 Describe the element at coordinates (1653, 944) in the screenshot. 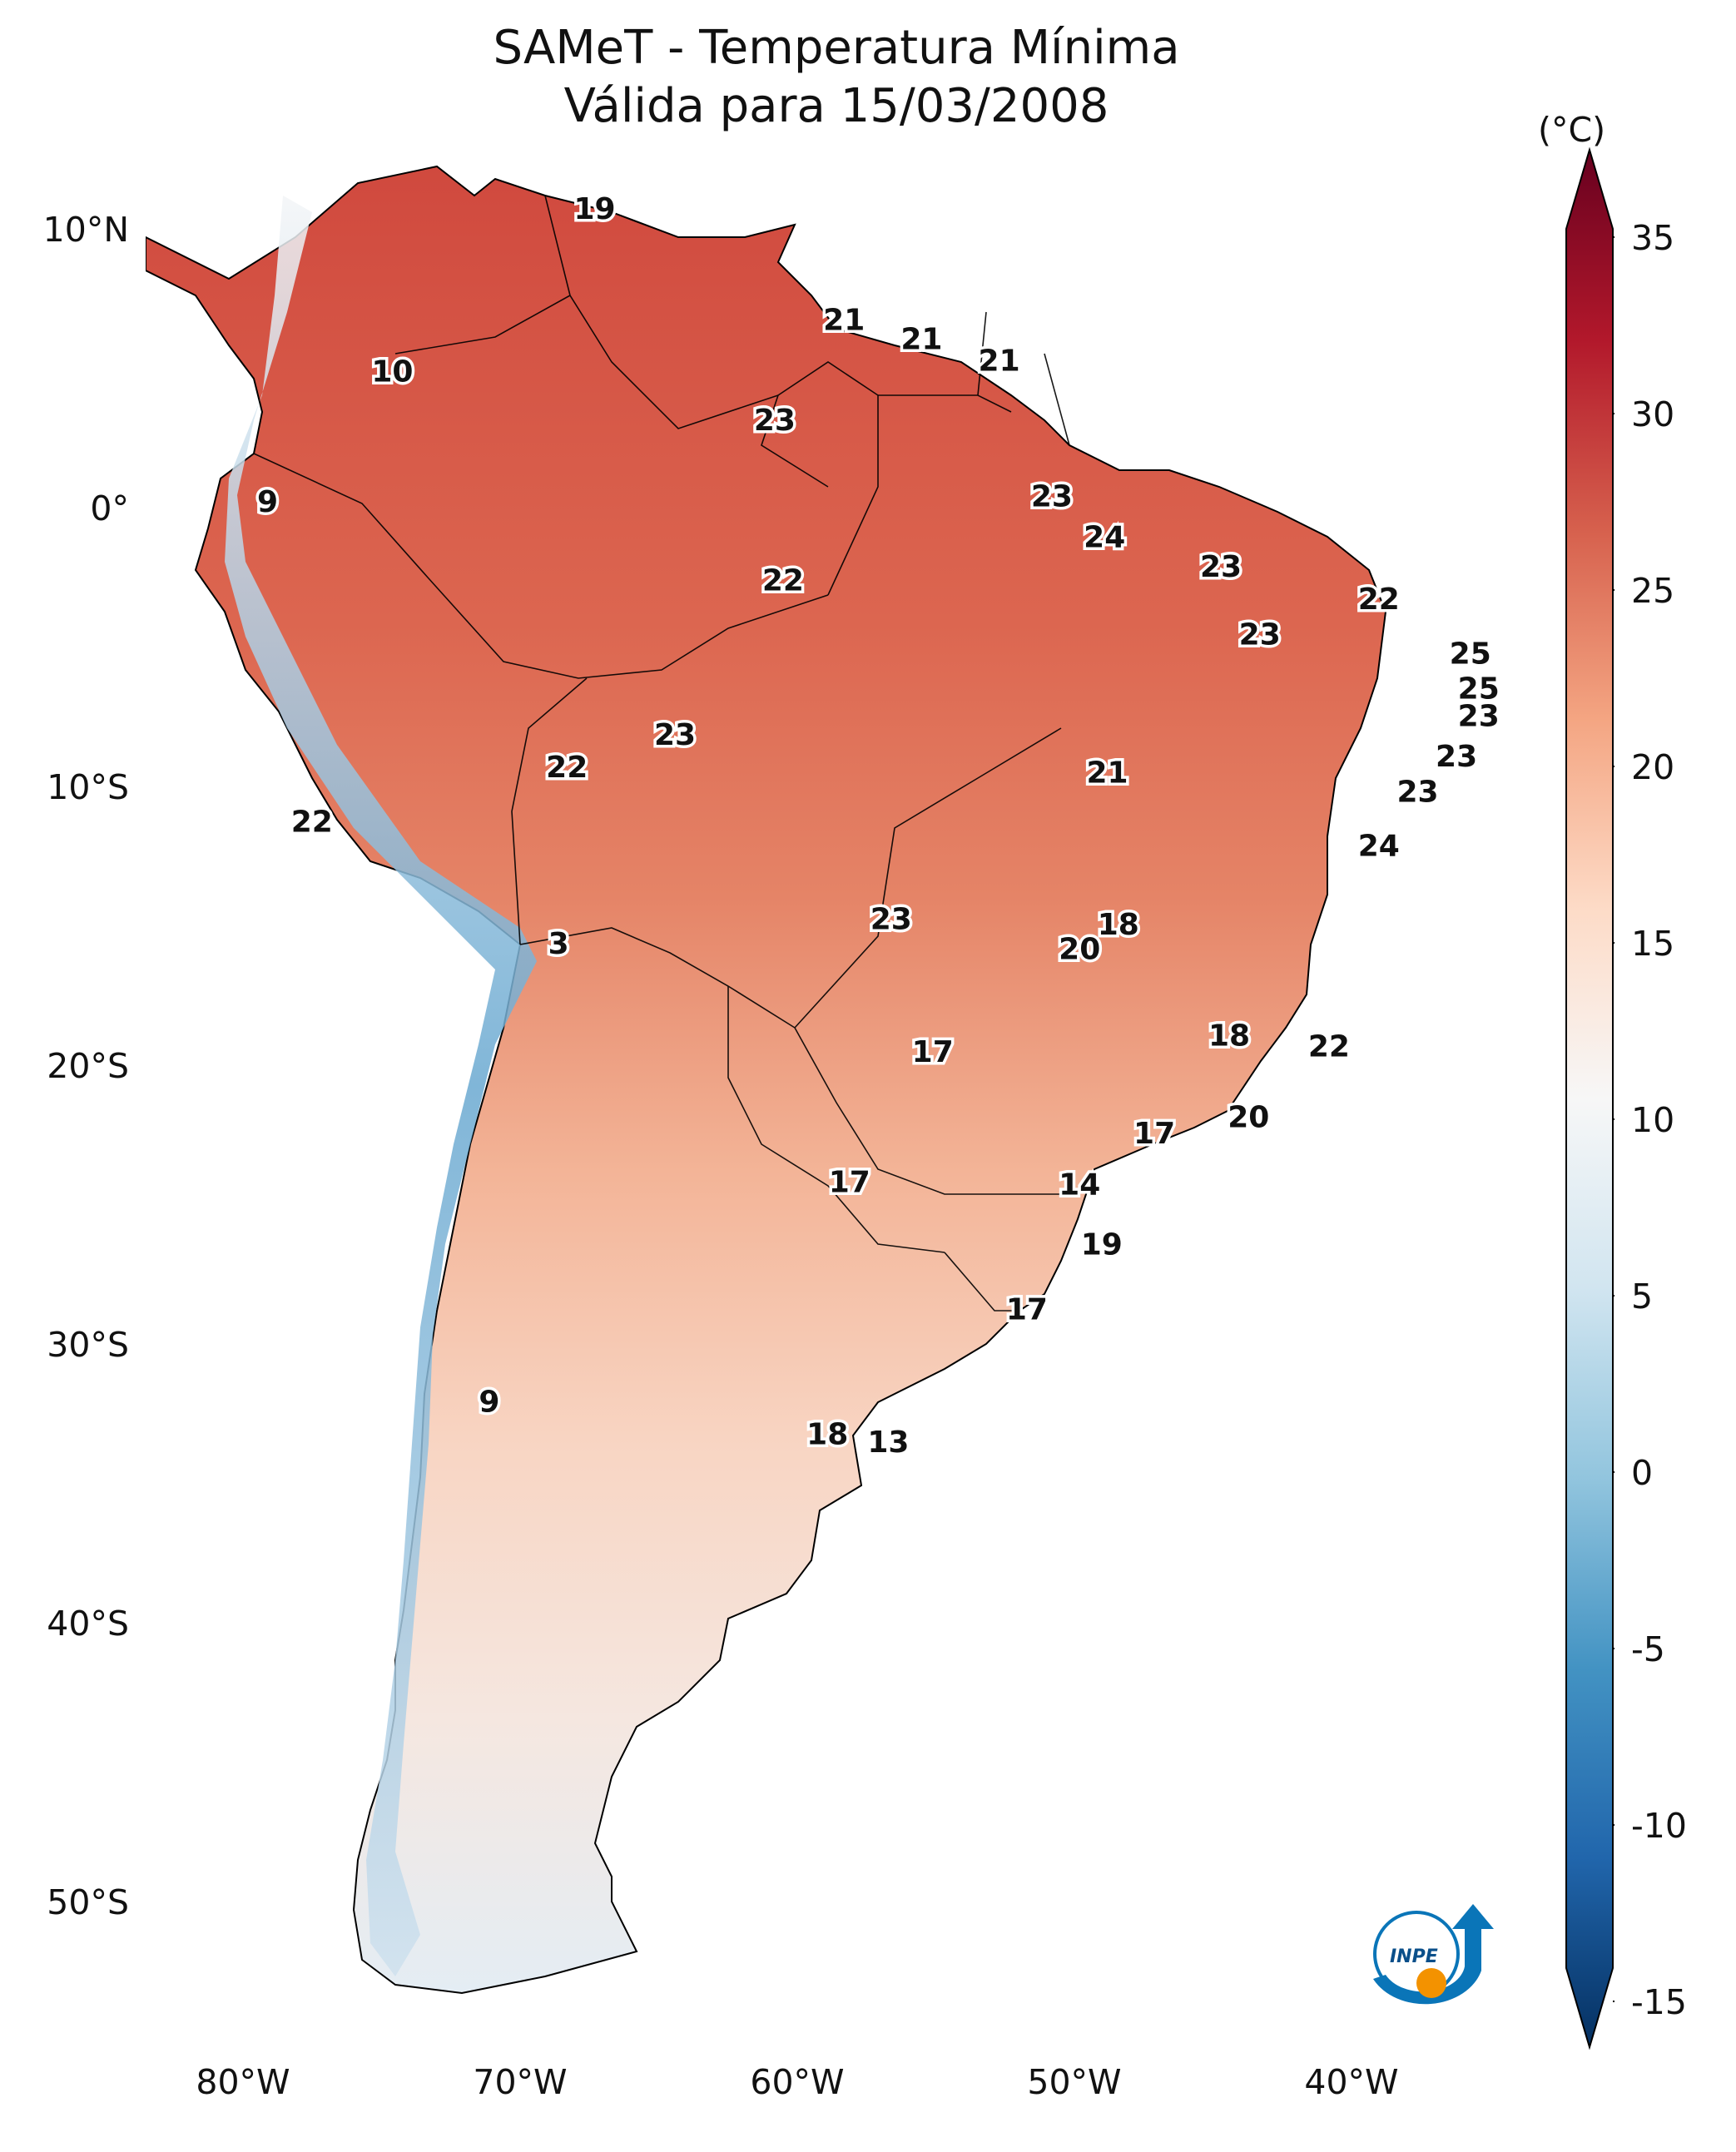

I see `colorbar-tick-label: 15` at that location.